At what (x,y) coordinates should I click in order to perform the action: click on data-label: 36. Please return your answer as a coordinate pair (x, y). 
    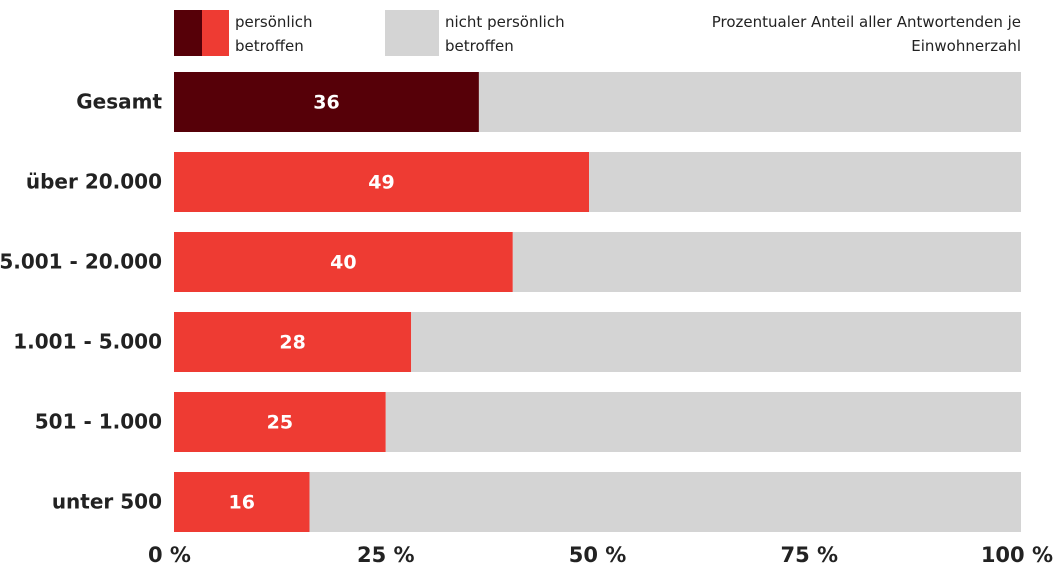
    Looking at the image, I should click on (326, 103).